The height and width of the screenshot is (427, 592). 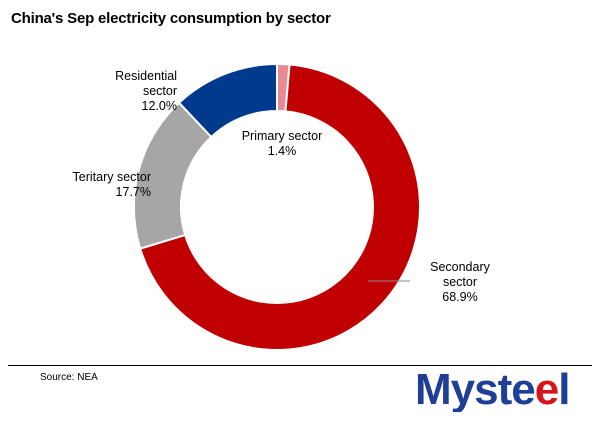 I want to click on slice-residential-sector, so click(x=227, y=100).